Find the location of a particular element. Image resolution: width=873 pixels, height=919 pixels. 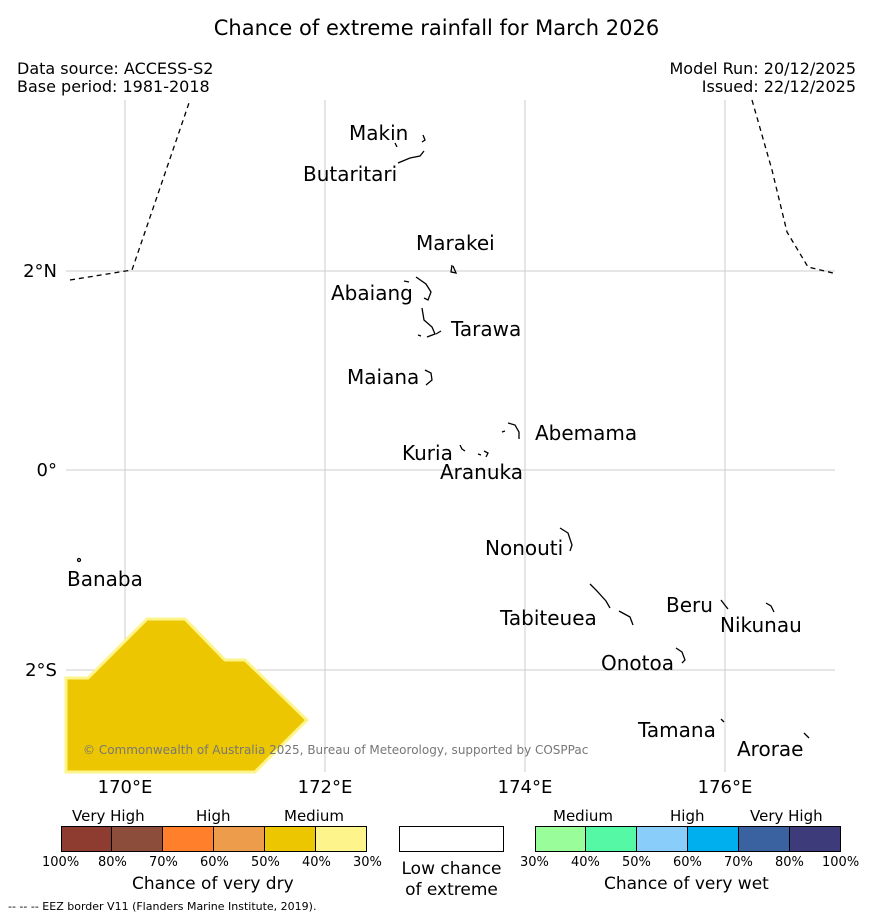

island-abaiang is located at coordinates (423, 288).